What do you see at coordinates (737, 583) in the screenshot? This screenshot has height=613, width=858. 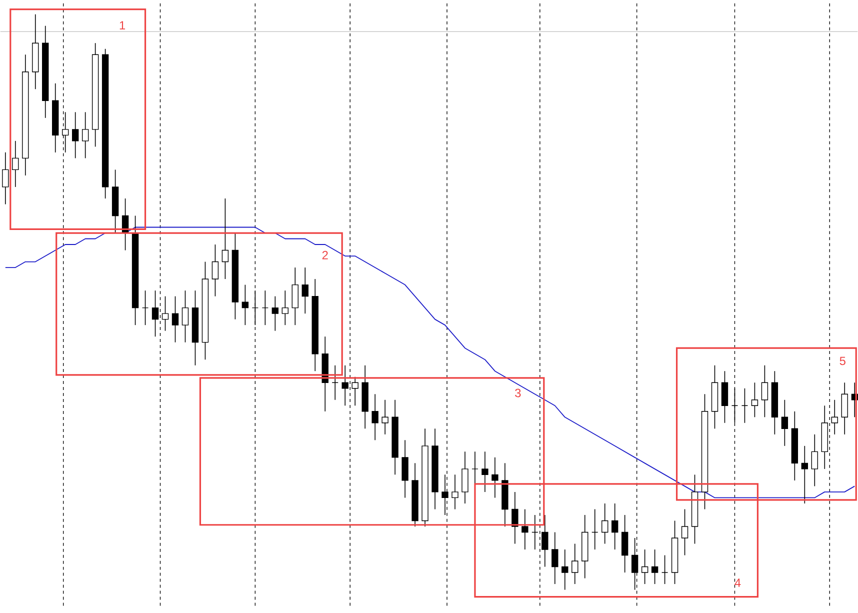 I see `annotation: 4` at bounding box center [737, 583].